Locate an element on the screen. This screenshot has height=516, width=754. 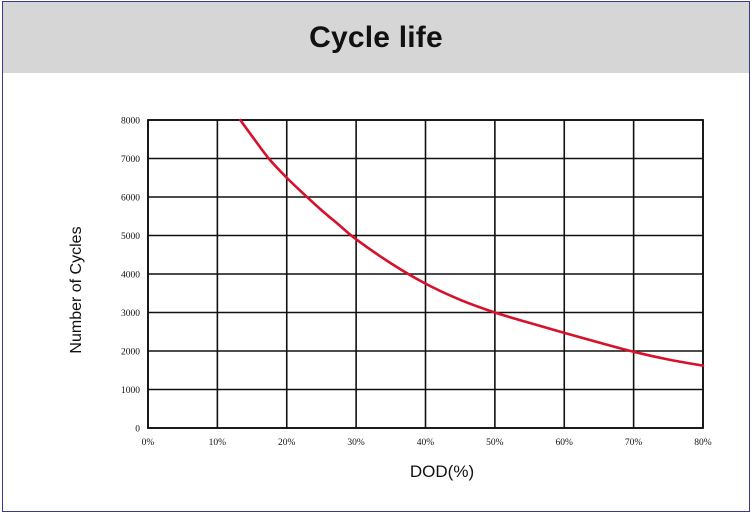
y-tick-label: 4000 is located at coordinates (130, 276).